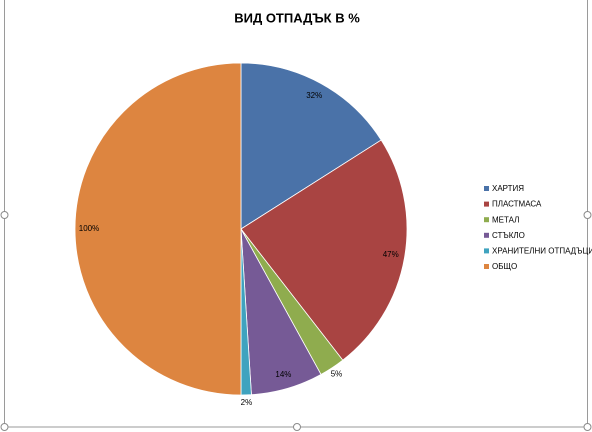 The height and width of the screenshot is (432, 592). Describe the element at coordinates (542, 251) in the screenshot. I see `legend-label: ХРАНИТЕЛНИ ОТПАДЪЦИ` at that location.